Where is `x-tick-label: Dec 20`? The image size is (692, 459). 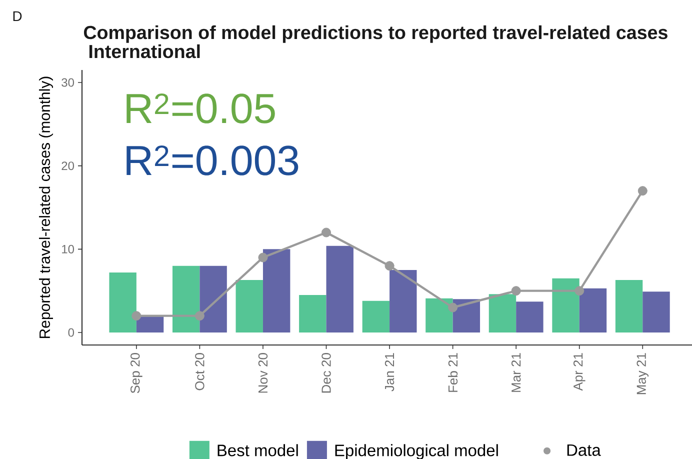 x-tick-label: Dec 20 is located at coordinates (326, 373).